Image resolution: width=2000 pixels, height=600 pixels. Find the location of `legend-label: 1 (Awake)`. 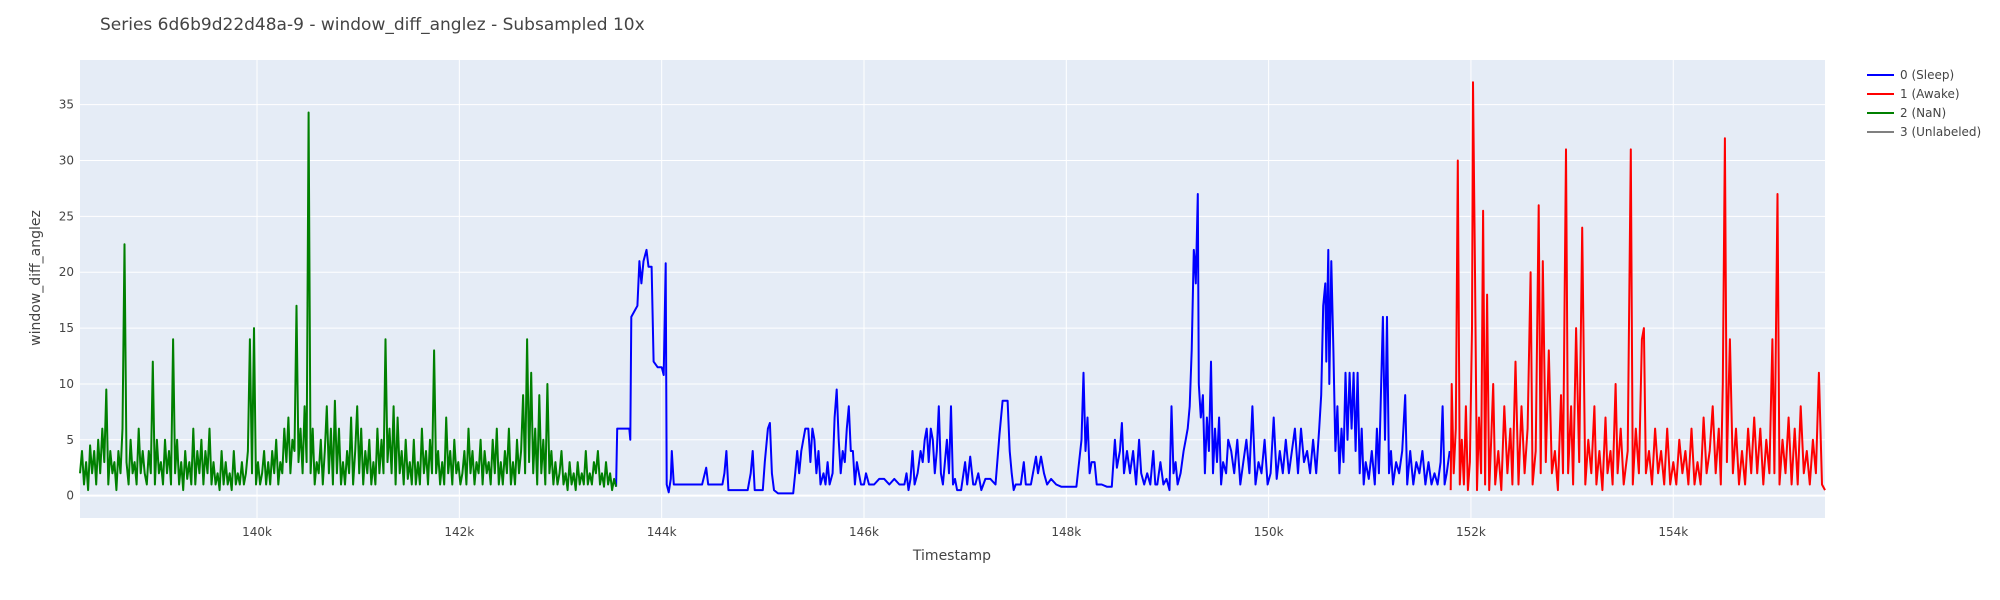

legend-label: 1 (Awake) is located at coordinates (1930, 94).